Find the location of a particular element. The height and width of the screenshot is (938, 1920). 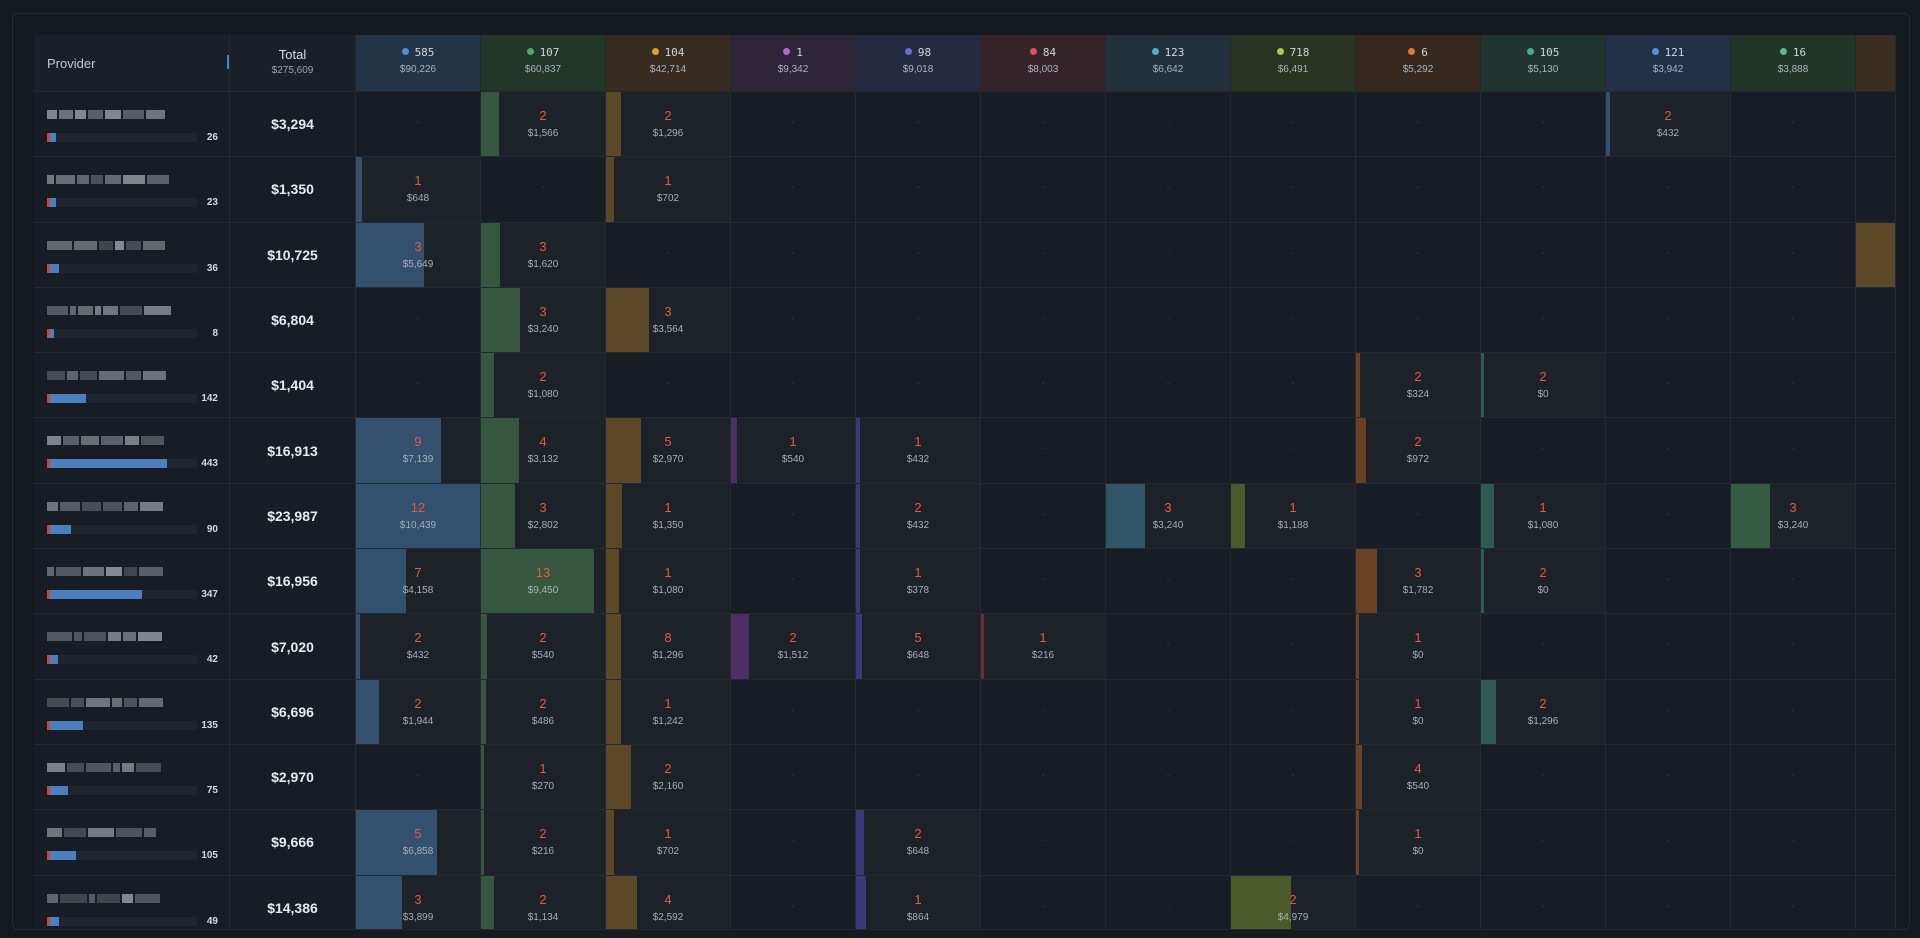

total-header: Total $275,609 is located at coordinates (293, 63).